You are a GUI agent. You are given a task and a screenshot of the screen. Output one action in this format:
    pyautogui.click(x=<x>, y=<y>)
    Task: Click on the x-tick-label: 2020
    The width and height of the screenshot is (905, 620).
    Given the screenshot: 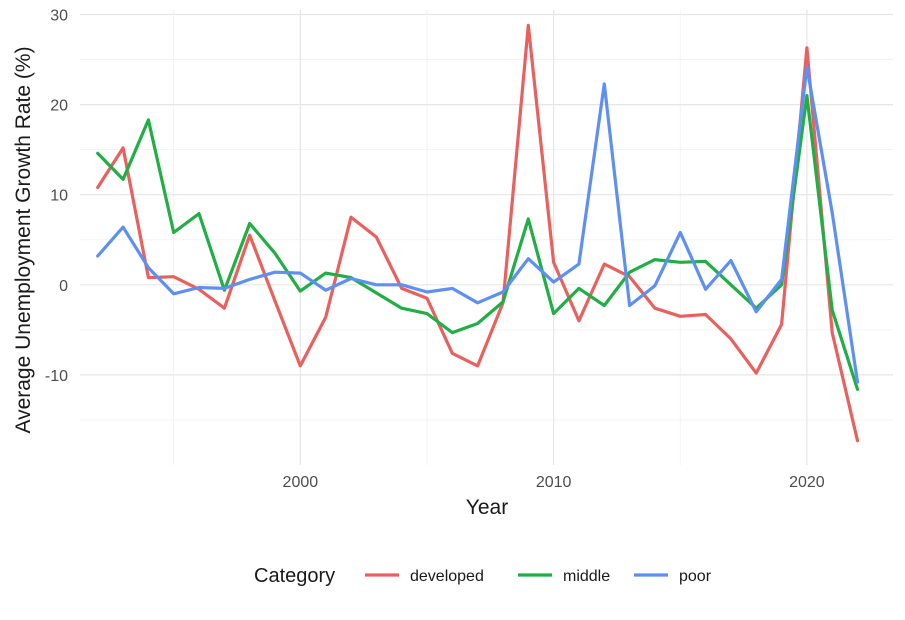 What is the action you would take?
    pyautogui.click(x=807, y=482)
    